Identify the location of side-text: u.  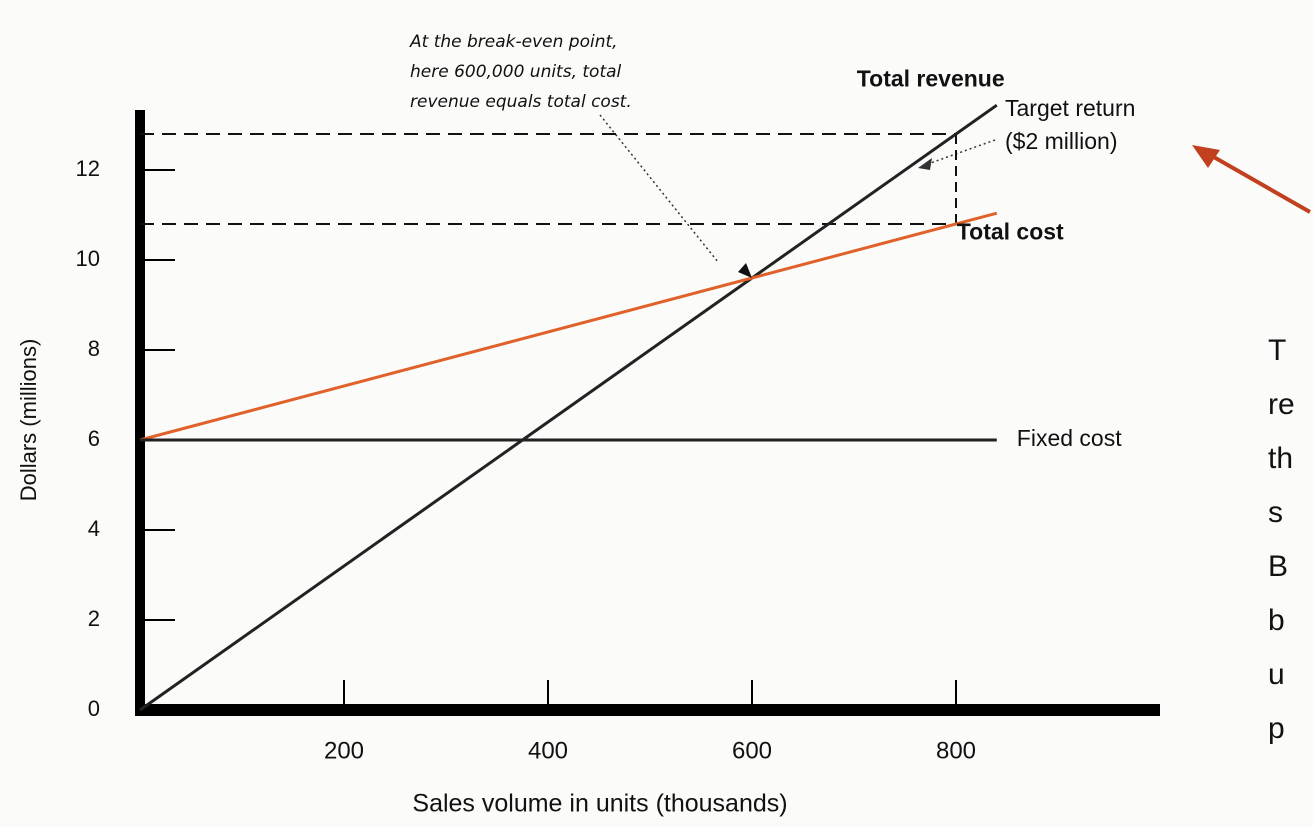
(1276, 674).